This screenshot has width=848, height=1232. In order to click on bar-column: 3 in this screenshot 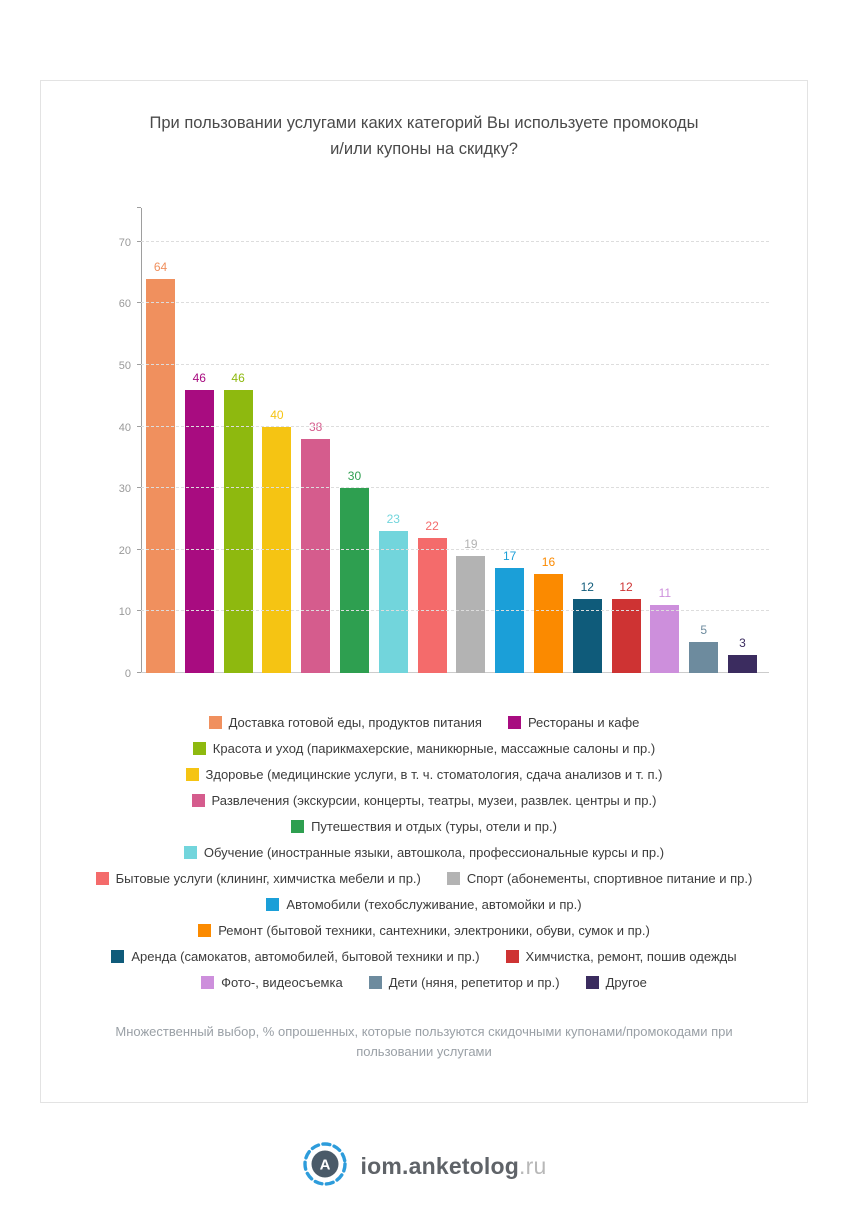, I will do `click(742, 655)`.